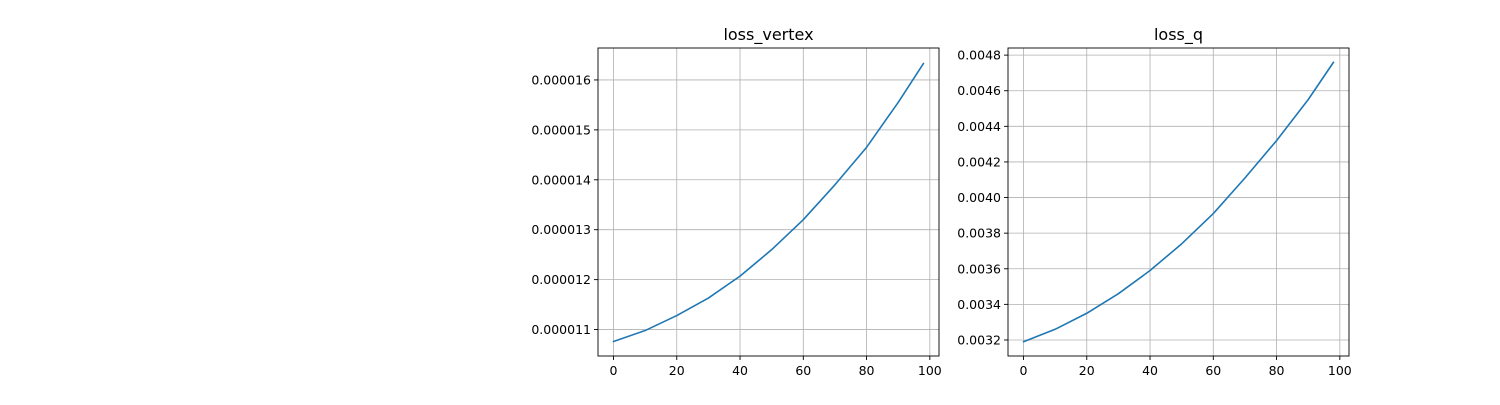  I want to click on loss-vertex-y-tick-label: 0.000016, so click(561, 79).